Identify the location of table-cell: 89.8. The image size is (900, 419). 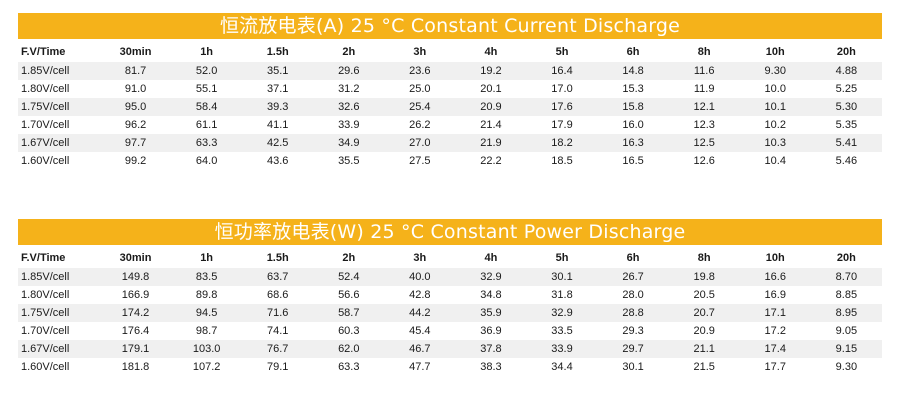
(206, 295).